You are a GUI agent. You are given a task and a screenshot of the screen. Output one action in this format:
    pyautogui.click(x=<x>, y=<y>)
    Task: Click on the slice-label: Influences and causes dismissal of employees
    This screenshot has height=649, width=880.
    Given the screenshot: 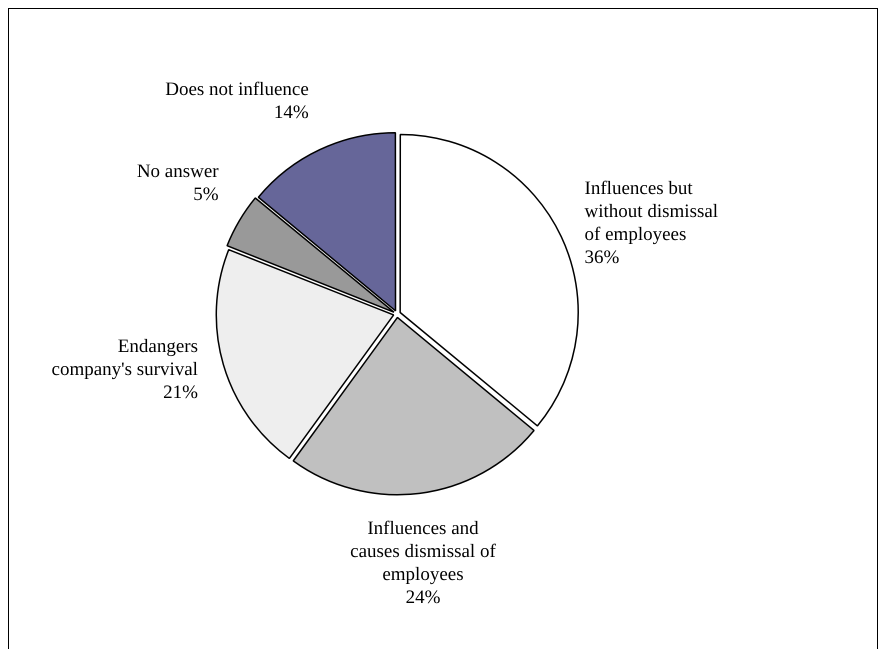 What is the action you would take?
    pyautogui.click(x=423, y=552)
    